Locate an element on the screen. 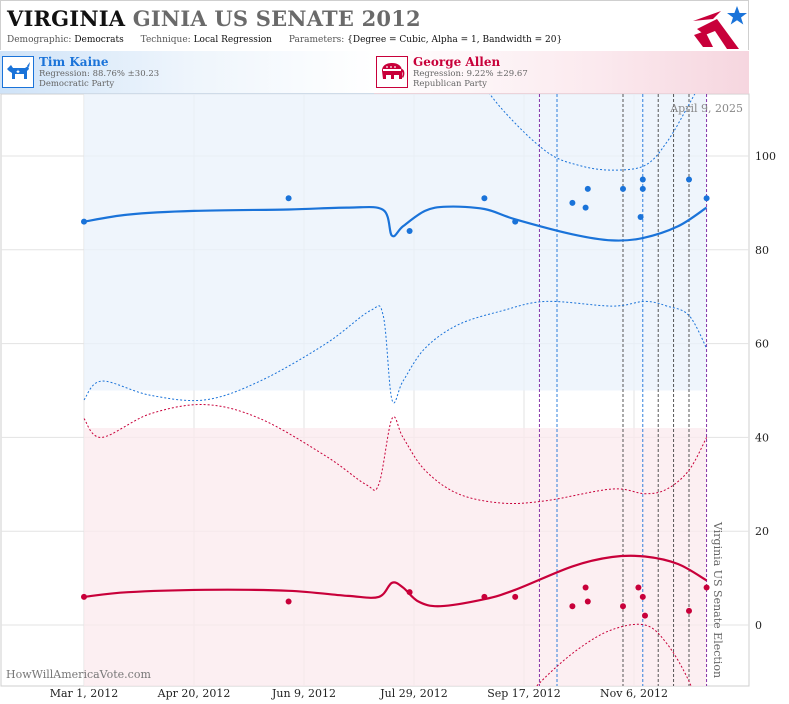 This screenshot has height=704, width=789. dem-lower-bound is located at coordinates (395, 352).